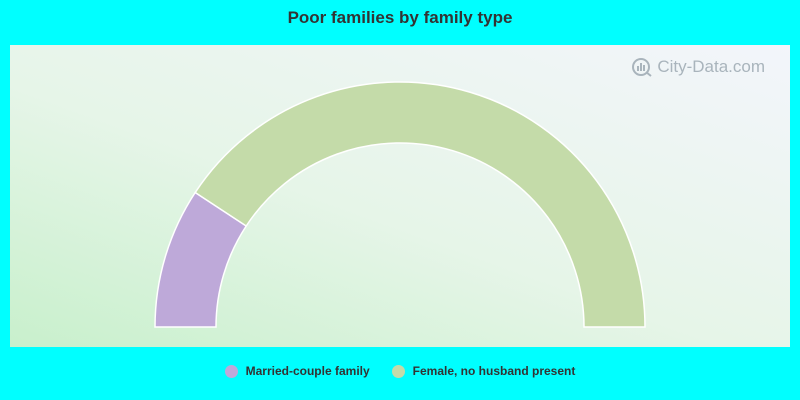 The image size is (800, 400). Describe the element at coordinates (711, 66) in the screenshot. I see `watermark-text: City-Data.com` at that location.